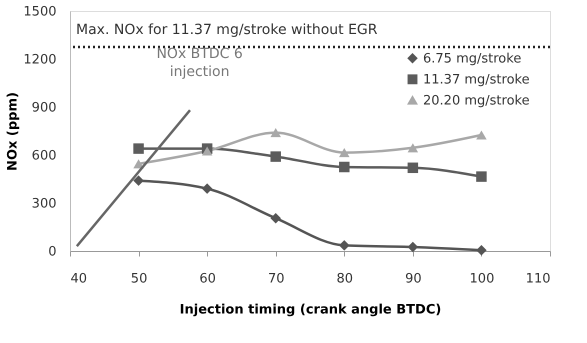 This screenshot has height=343, width=587. I want to click on x-tick-label: 70, so click(276, 279).